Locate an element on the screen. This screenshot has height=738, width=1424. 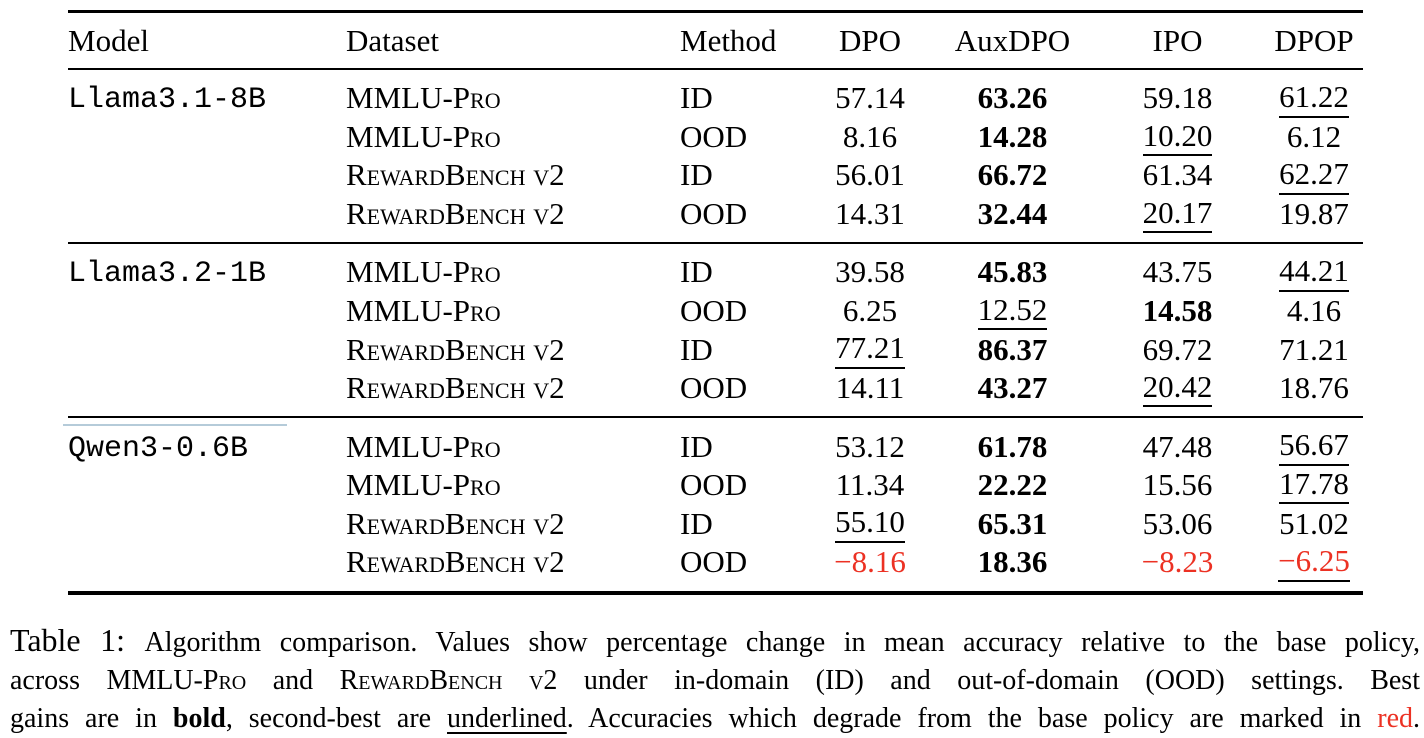
value-cell: 57.14 is located at coordinates (870, 93).